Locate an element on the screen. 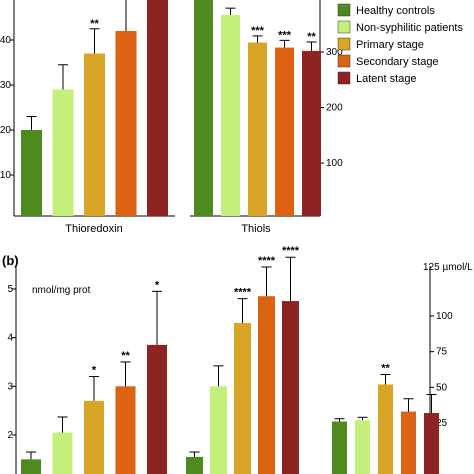 The image size is (474, 474). legend-label-1: Non-syphilitic patients is located at coordinates (409, 28).